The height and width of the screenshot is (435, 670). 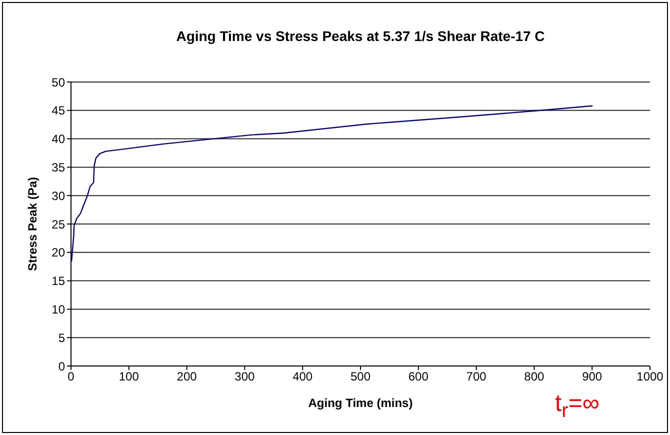 What do you see at coordinates (360, 36) in the screenshot?
I see `chart-title: Aging Time vs Stress Peaks at 5.37 1/s Shear Rate-17 C` at bounding box center [360, 36].